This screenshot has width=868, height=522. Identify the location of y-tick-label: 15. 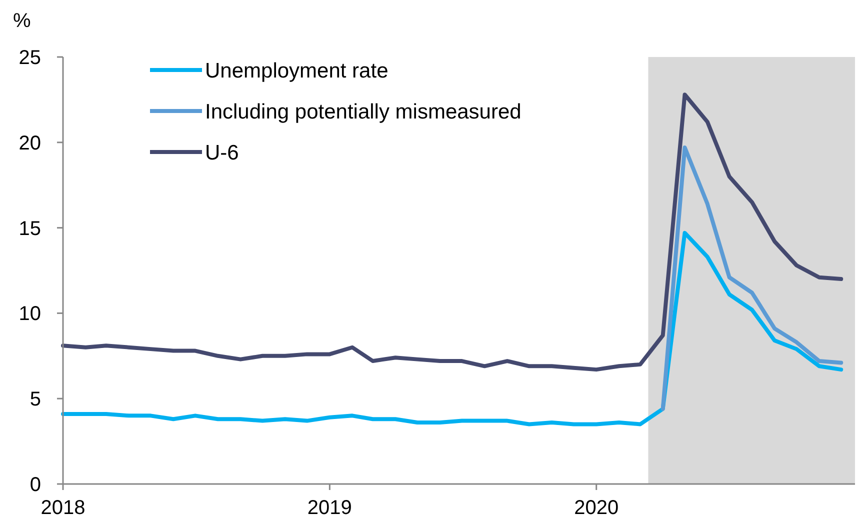
(29, 229).